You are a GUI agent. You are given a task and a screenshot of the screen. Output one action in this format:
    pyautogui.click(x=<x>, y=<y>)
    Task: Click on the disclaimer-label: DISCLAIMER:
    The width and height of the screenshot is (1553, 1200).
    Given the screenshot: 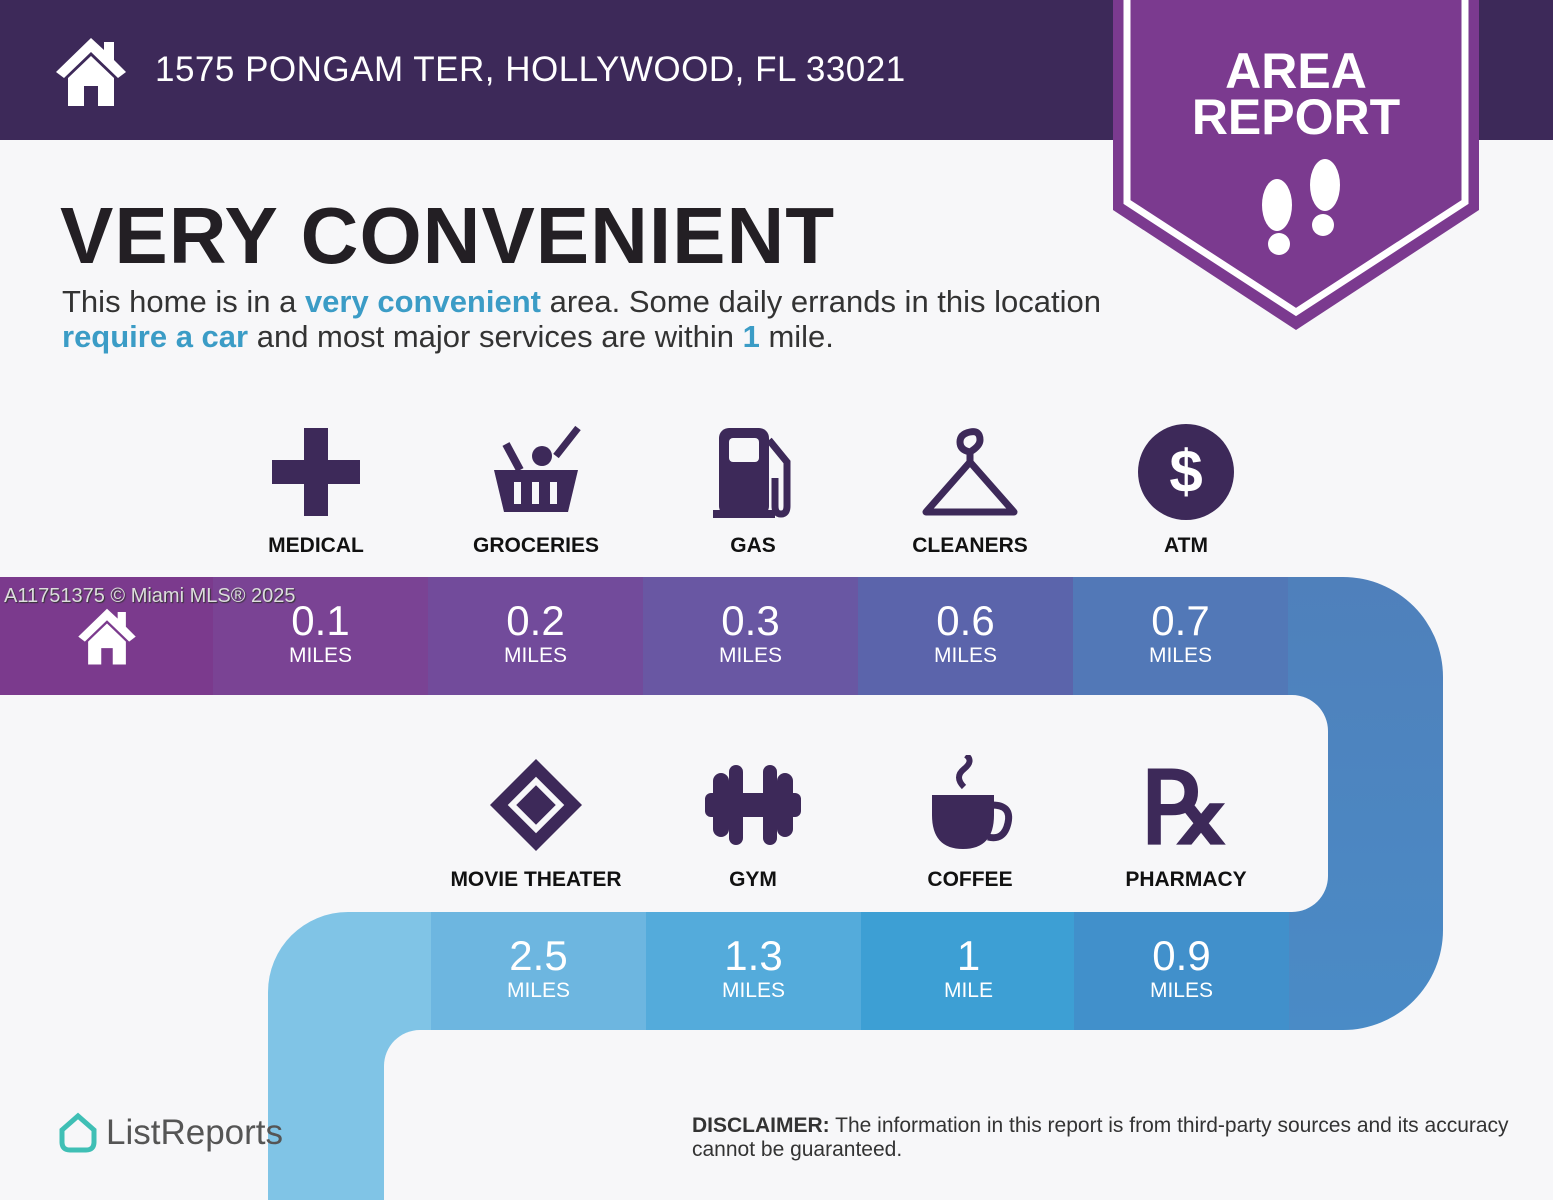 What is the action you would take?
    pyautogui.click(x=761, y=1125)
    